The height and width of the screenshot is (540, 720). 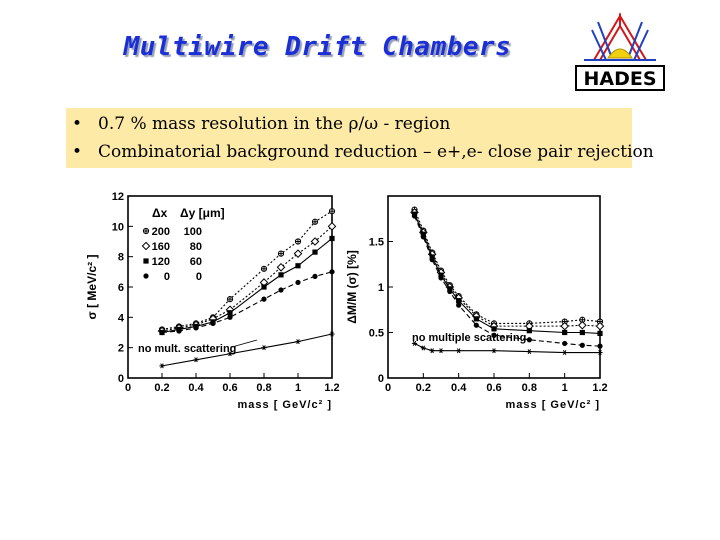 What do you see at coordinates (196, 262) in the screenshot?
I see `legend-dy: 60` at bounding box center [196, 262].